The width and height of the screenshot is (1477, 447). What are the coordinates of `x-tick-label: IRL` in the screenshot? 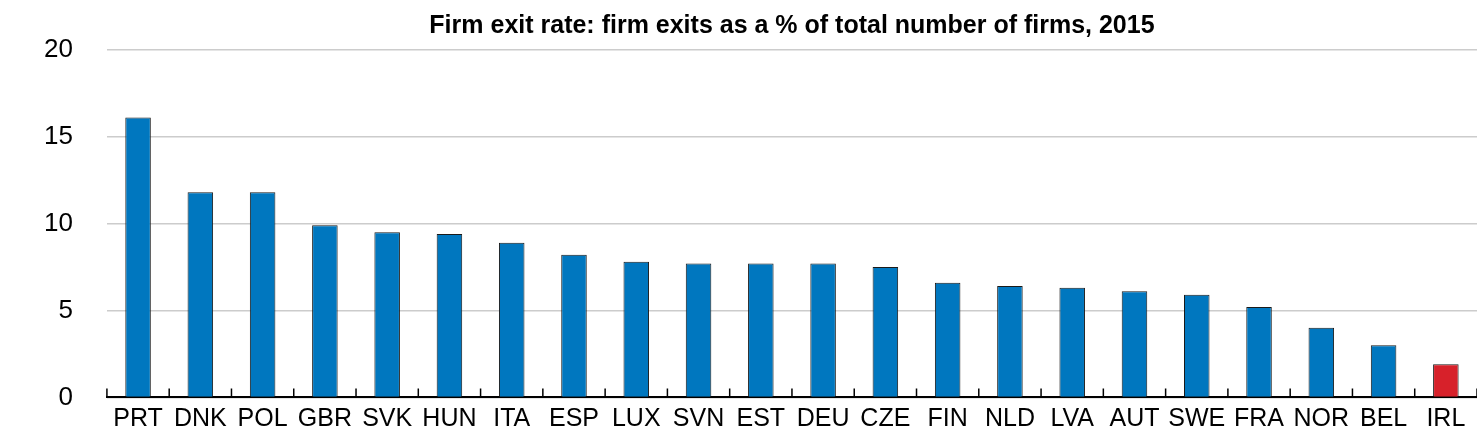 It's located at (1446, 416).